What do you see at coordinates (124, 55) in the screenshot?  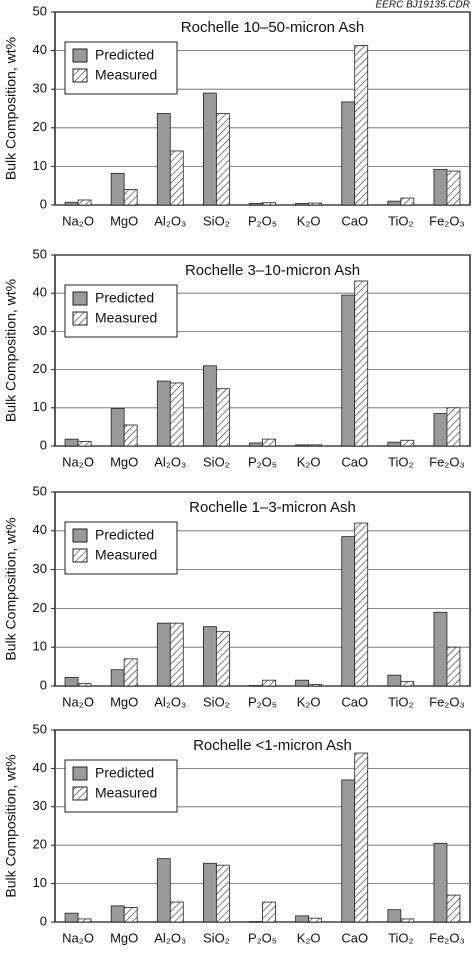 I see `legend-label: Predicted` at bounding box center [124, 55].